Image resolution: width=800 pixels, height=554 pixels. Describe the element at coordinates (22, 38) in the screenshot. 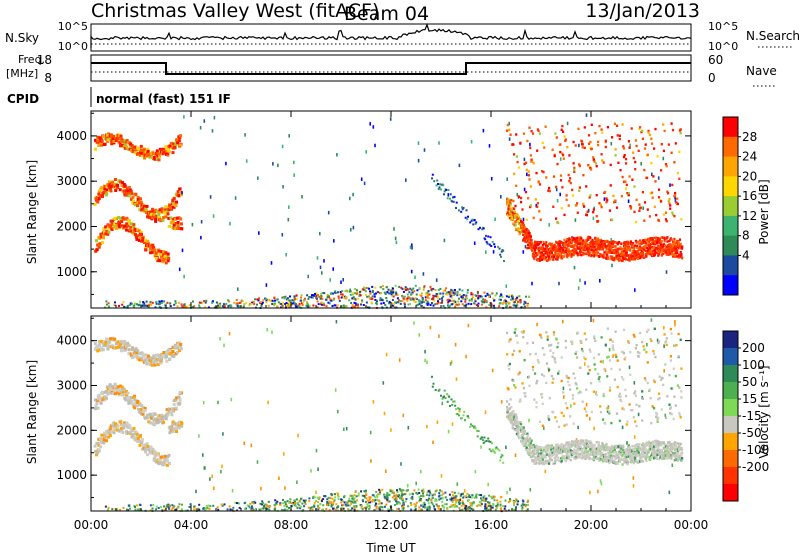

I see `nsky-label: N.Sky` at that location.